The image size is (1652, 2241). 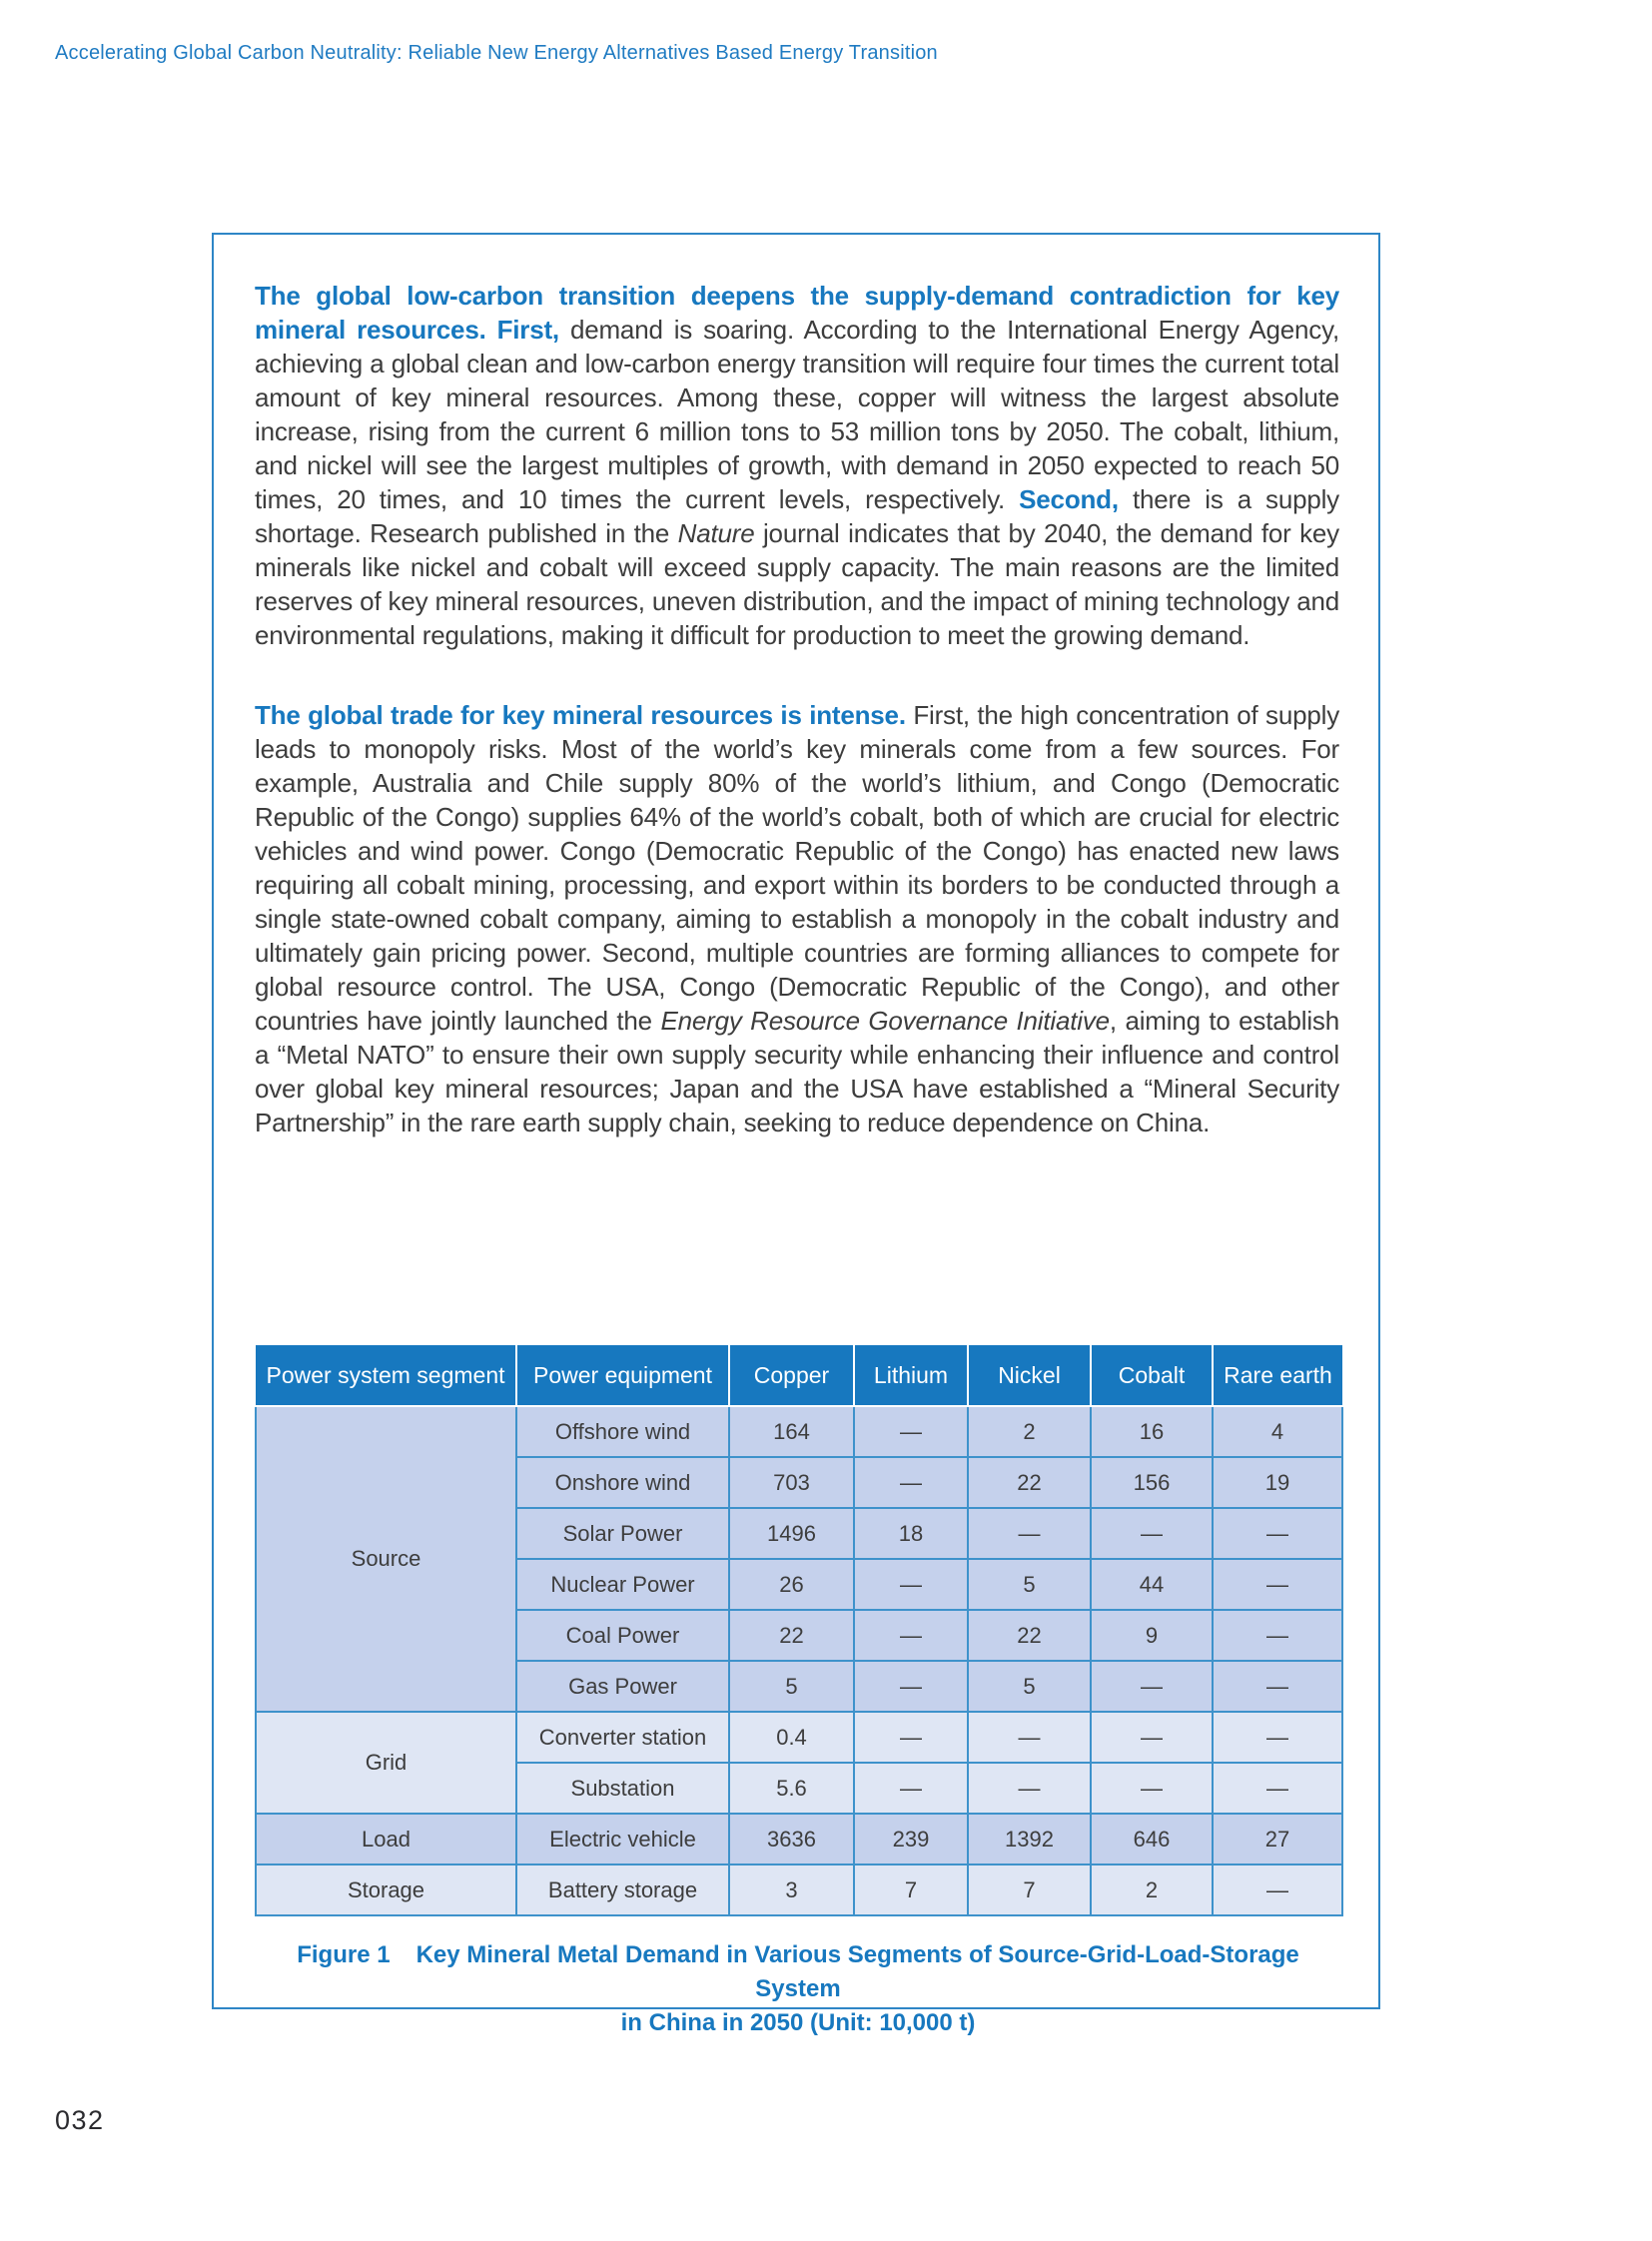 What do you see at coordinates (1152, 1431) in the screenshot?
I see `value-cell: 16` at bounding box center [1152, 1431].